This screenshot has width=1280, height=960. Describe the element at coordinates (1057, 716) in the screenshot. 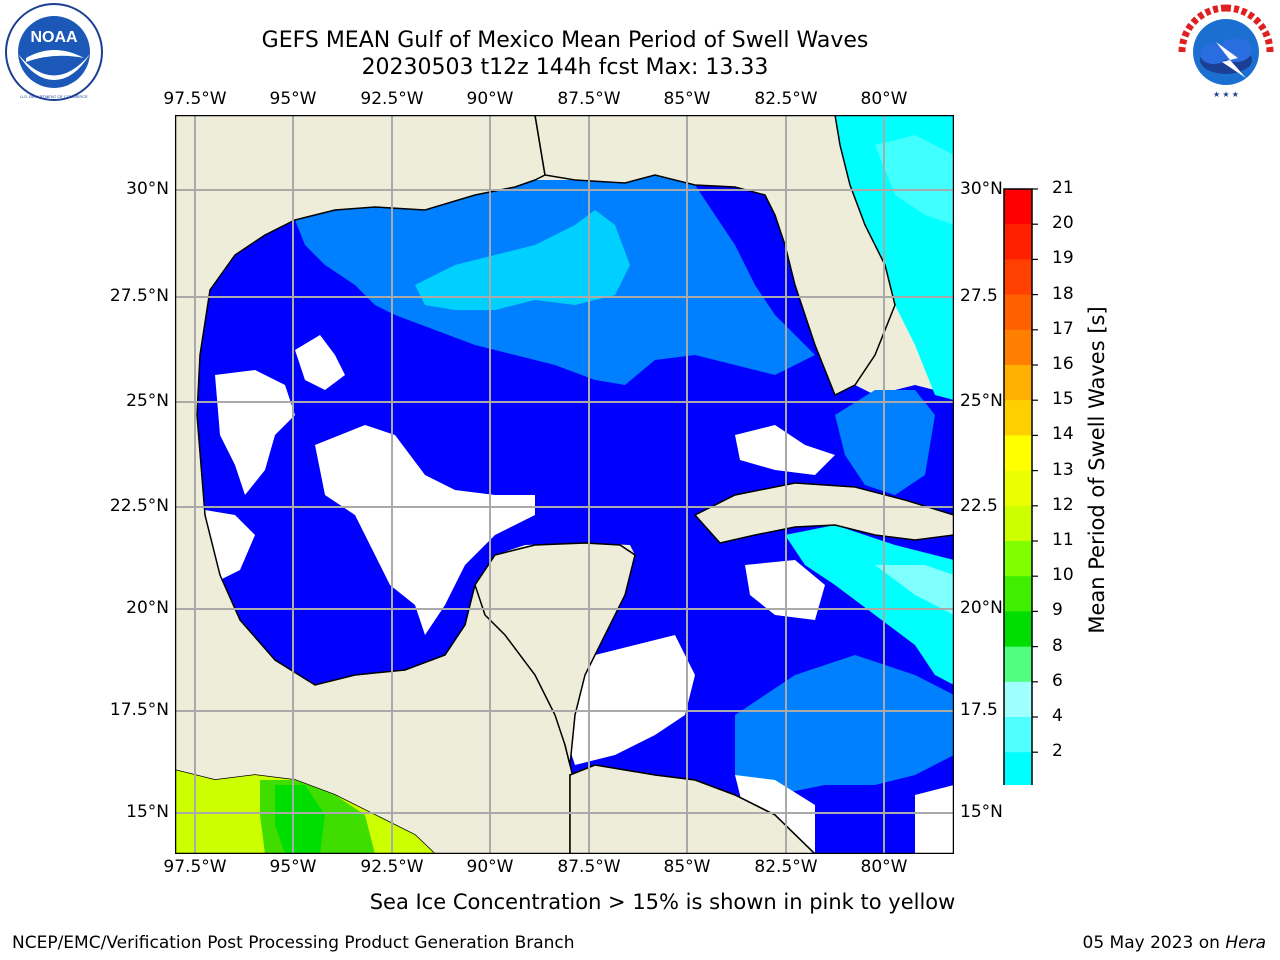

I see `colorbar-tick-label: 4` at that location.